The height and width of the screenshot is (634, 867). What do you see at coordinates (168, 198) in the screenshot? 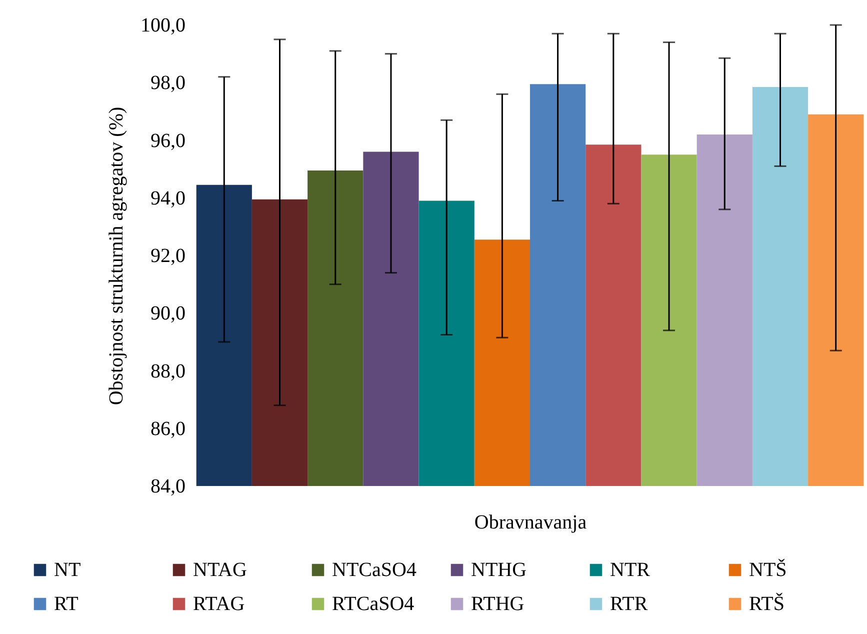
I see `y-tick-label: 94,0` at bounding box center [168, 198].